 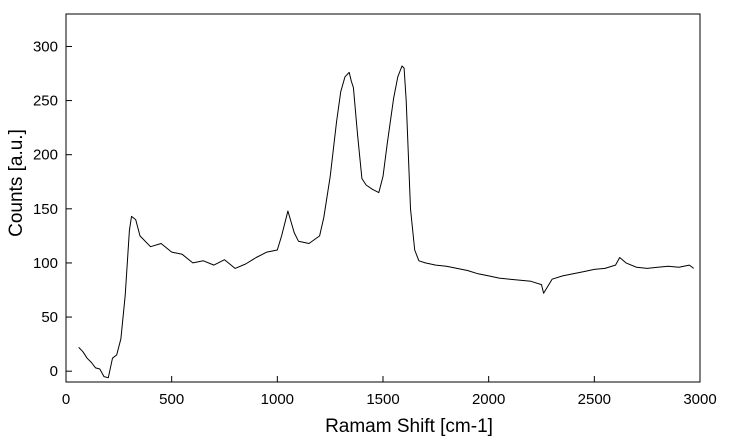 I want to click on y-tick-label: 50, so click(x=49, y=317).